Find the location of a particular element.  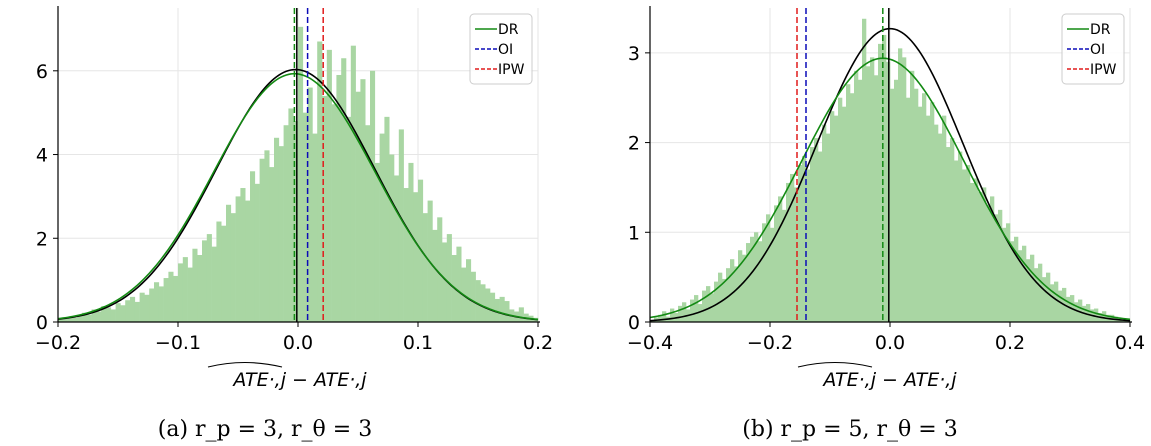

legend-label-ipw: IPW is located at coordinates (511, 70).